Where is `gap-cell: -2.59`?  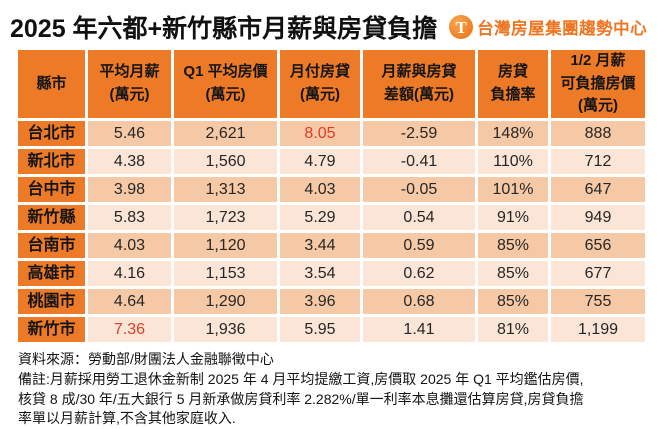 gap-cell: -2.59 is located at coordinates (419, 133).